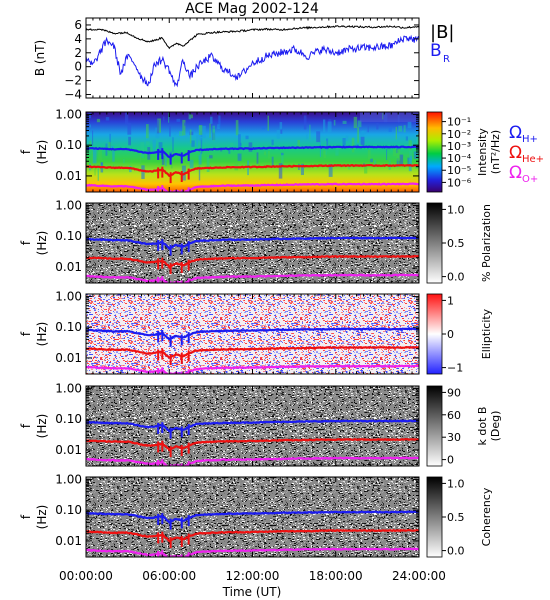 The height and width of the screenshot is (600, 550). What do you see at coordinates (495, 426) in the screenshot?
I see `colorbar-title-unit: (Deg)` at bounding box center [495, 426].